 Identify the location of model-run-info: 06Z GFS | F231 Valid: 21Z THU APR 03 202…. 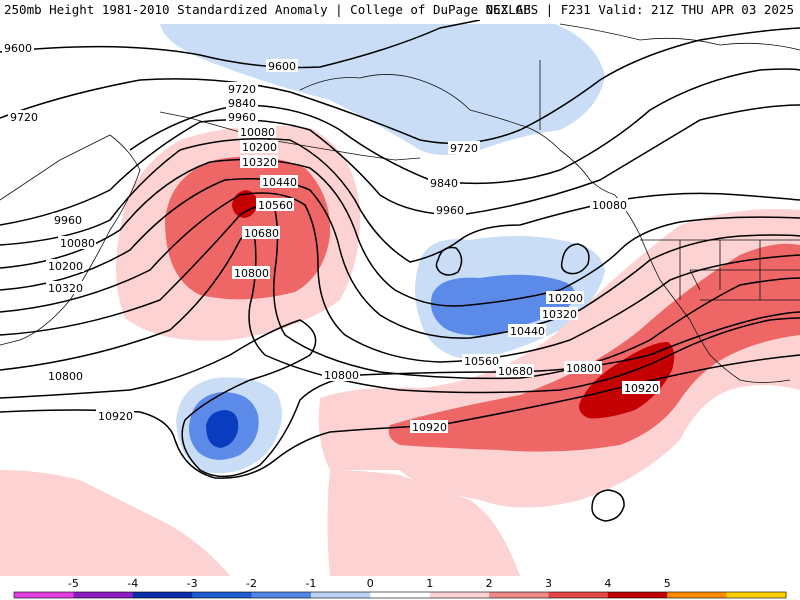
(639, 9).